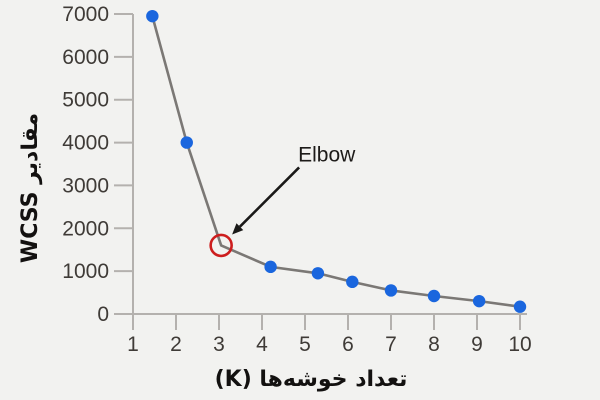 The height and width of the screenshot is (400, 600). I want to click on y-tick-label: 0, so click(103, 314).